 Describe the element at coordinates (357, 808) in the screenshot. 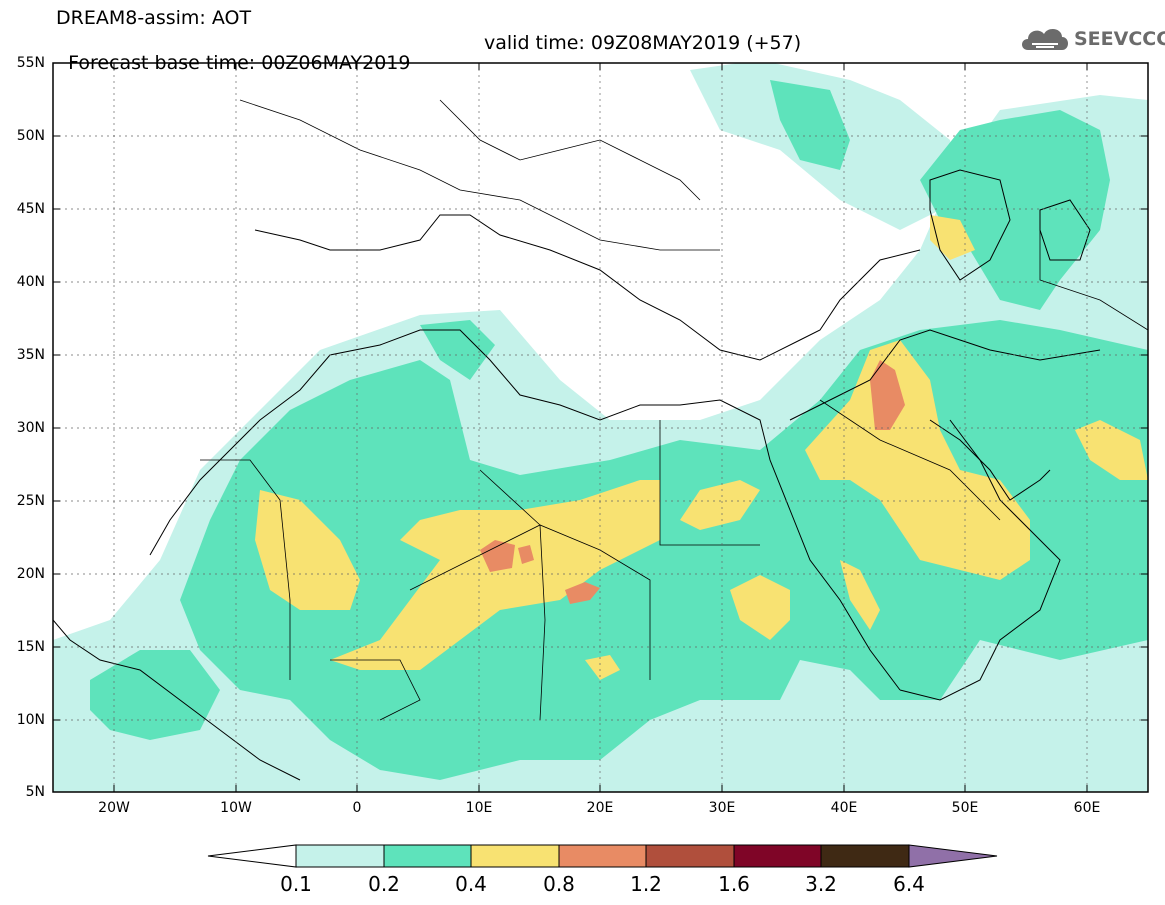

I see `lon-label: 0` at that location.